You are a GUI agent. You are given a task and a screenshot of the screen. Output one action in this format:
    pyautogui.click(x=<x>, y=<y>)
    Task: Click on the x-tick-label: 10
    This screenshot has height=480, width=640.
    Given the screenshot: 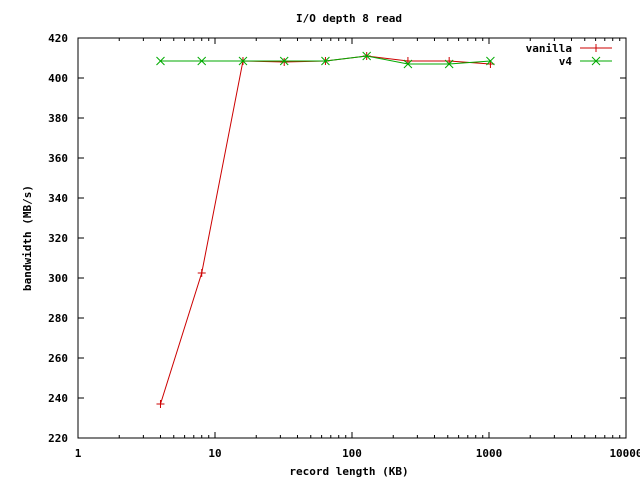 What is the action you would take?
    pyautogui.click(x=214, y=453)
    